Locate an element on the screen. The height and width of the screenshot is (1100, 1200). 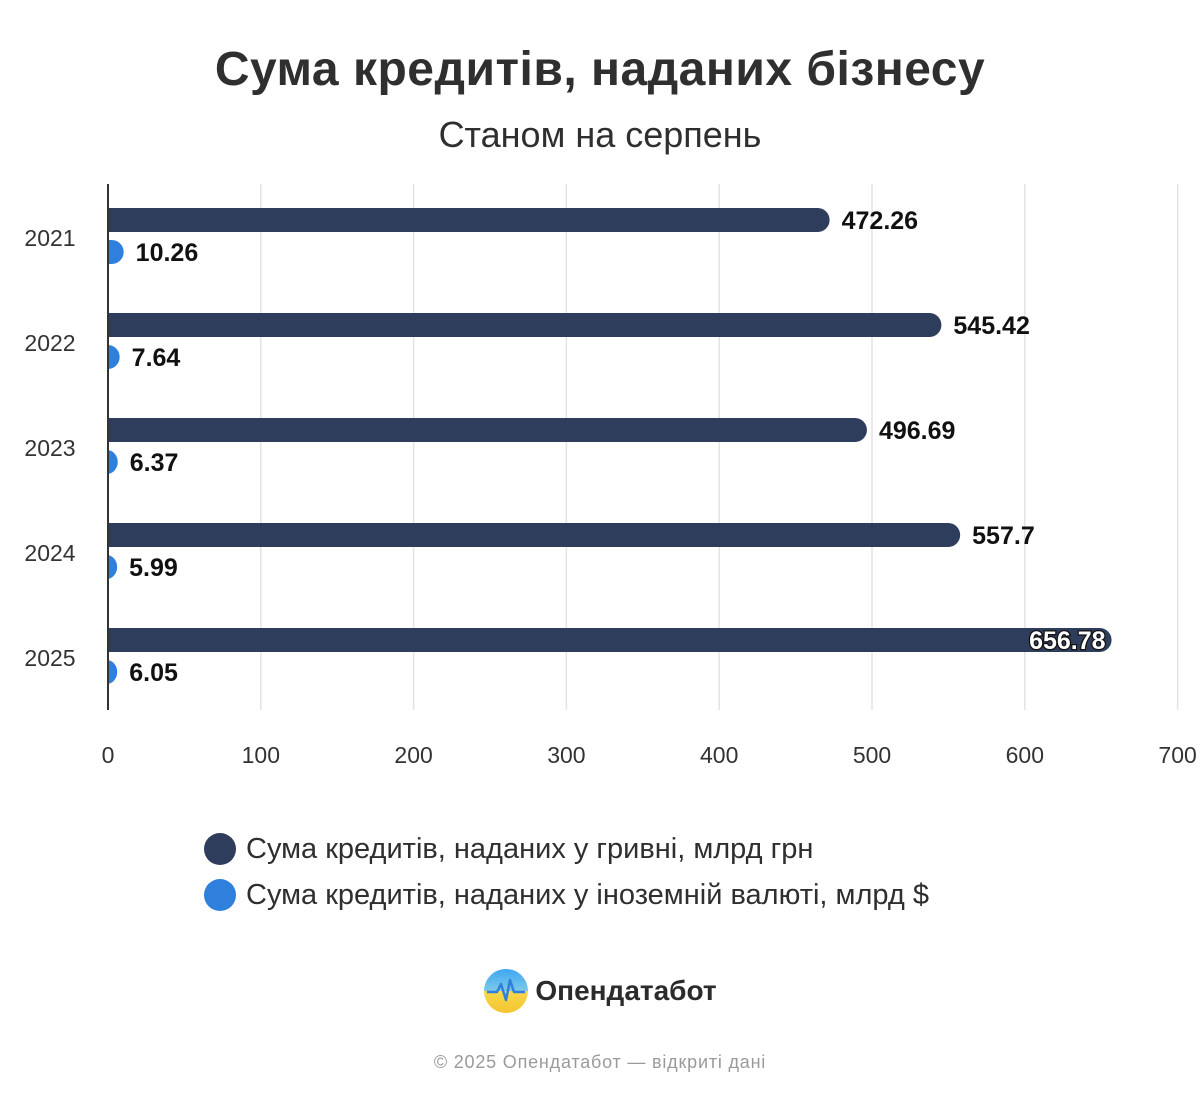
x-tick-label: 500 is located at coordinates (872, 755).